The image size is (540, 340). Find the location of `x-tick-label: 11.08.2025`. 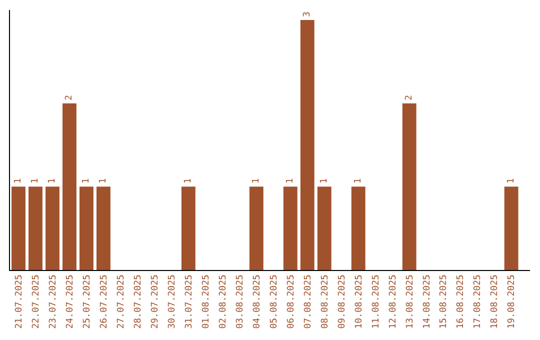

x-tick-label: 11.08.2025 is located at coordinates (376, 301).